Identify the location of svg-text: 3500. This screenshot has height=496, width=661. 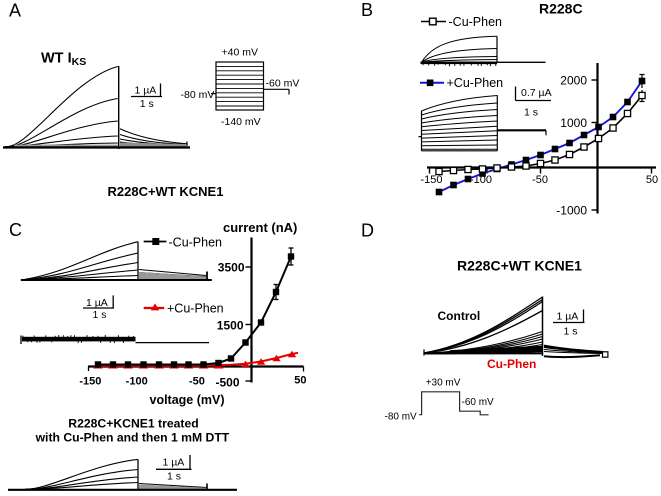
(231, 268).